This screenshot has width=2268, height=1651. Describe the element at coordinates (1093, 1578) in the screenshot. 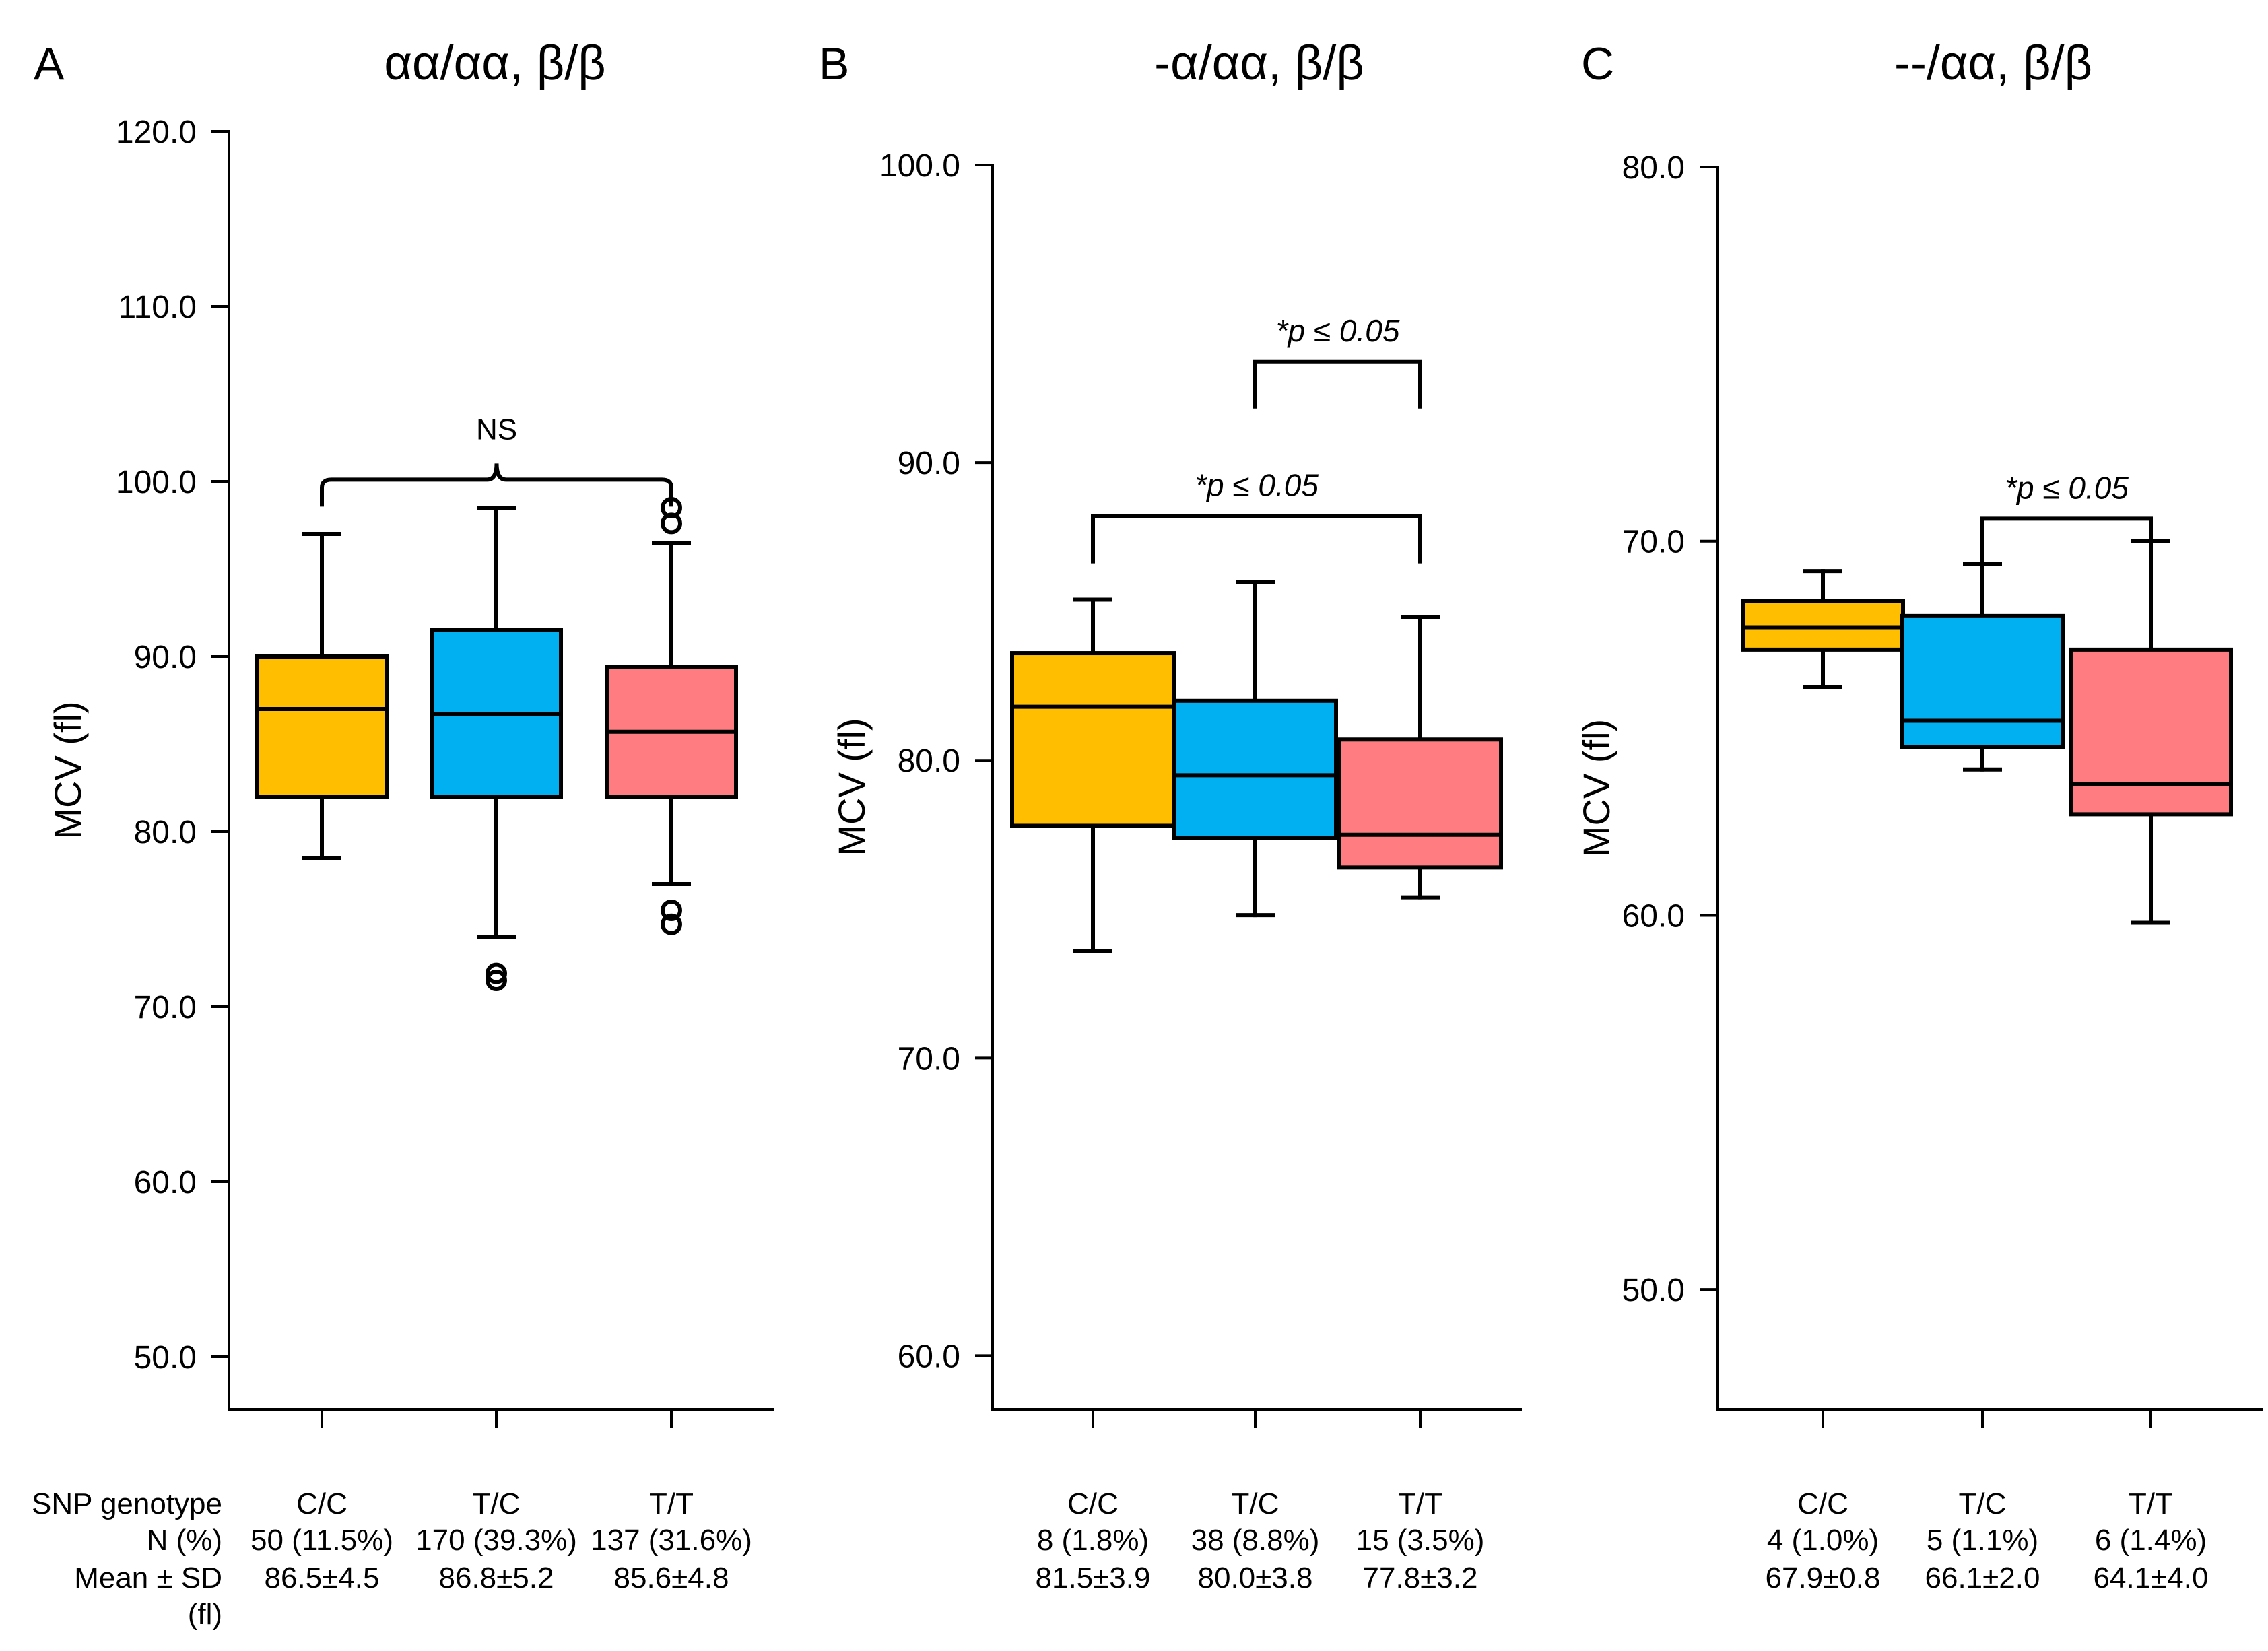

I see `mean-sd-label: 81.5±3.9` at that location.